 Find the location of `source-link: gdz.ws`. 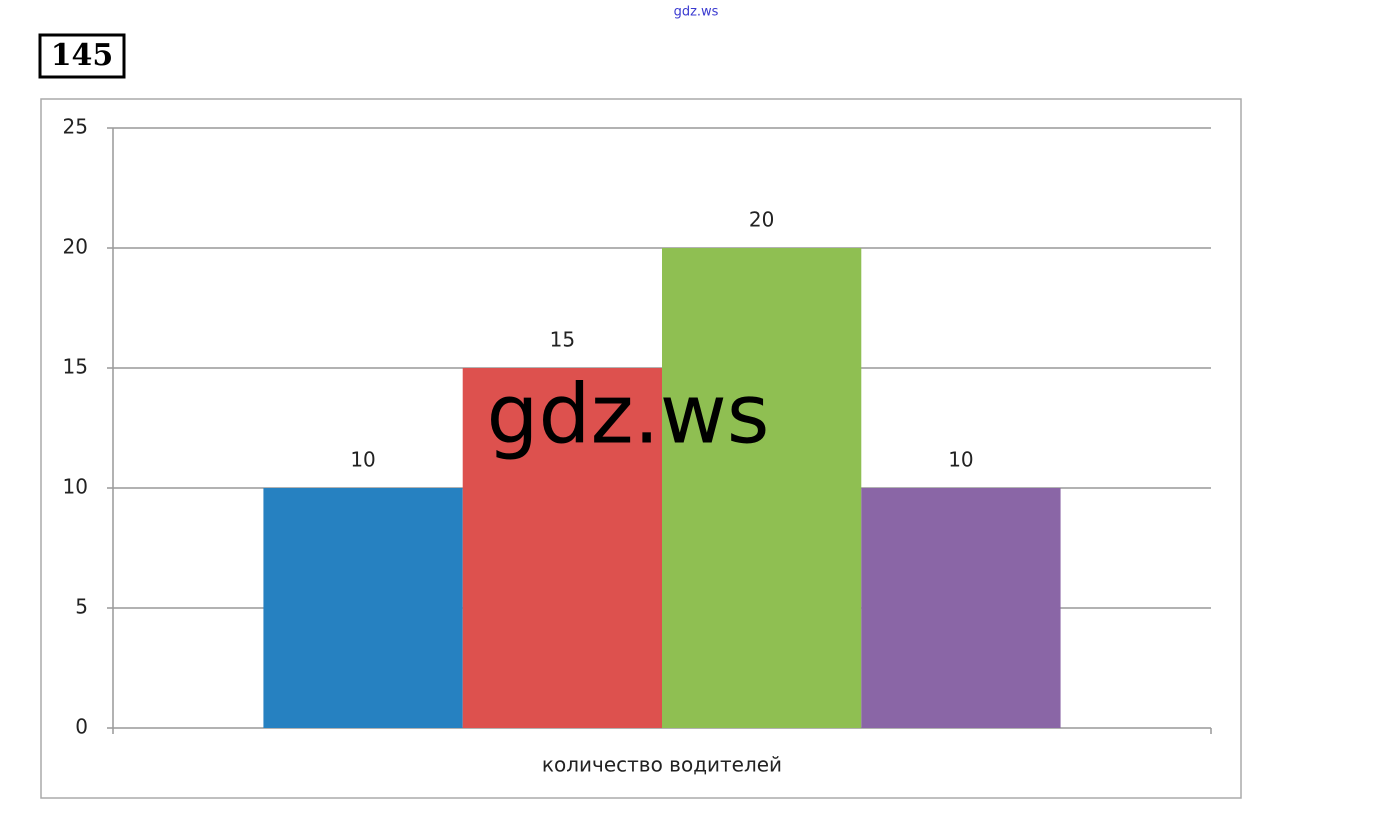

source-link: gdz.ws is located at coordinates (696, 12).